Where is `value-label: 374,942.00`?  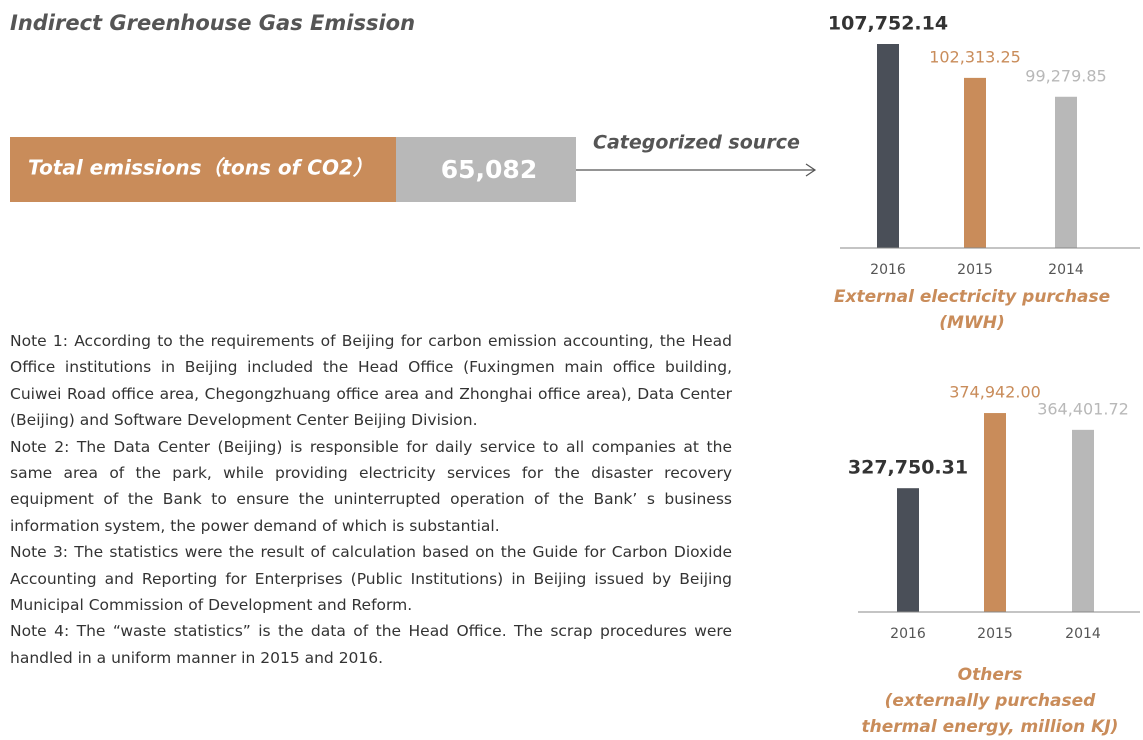 value-label: 374,942.00 is located at coordinates (995, 392).